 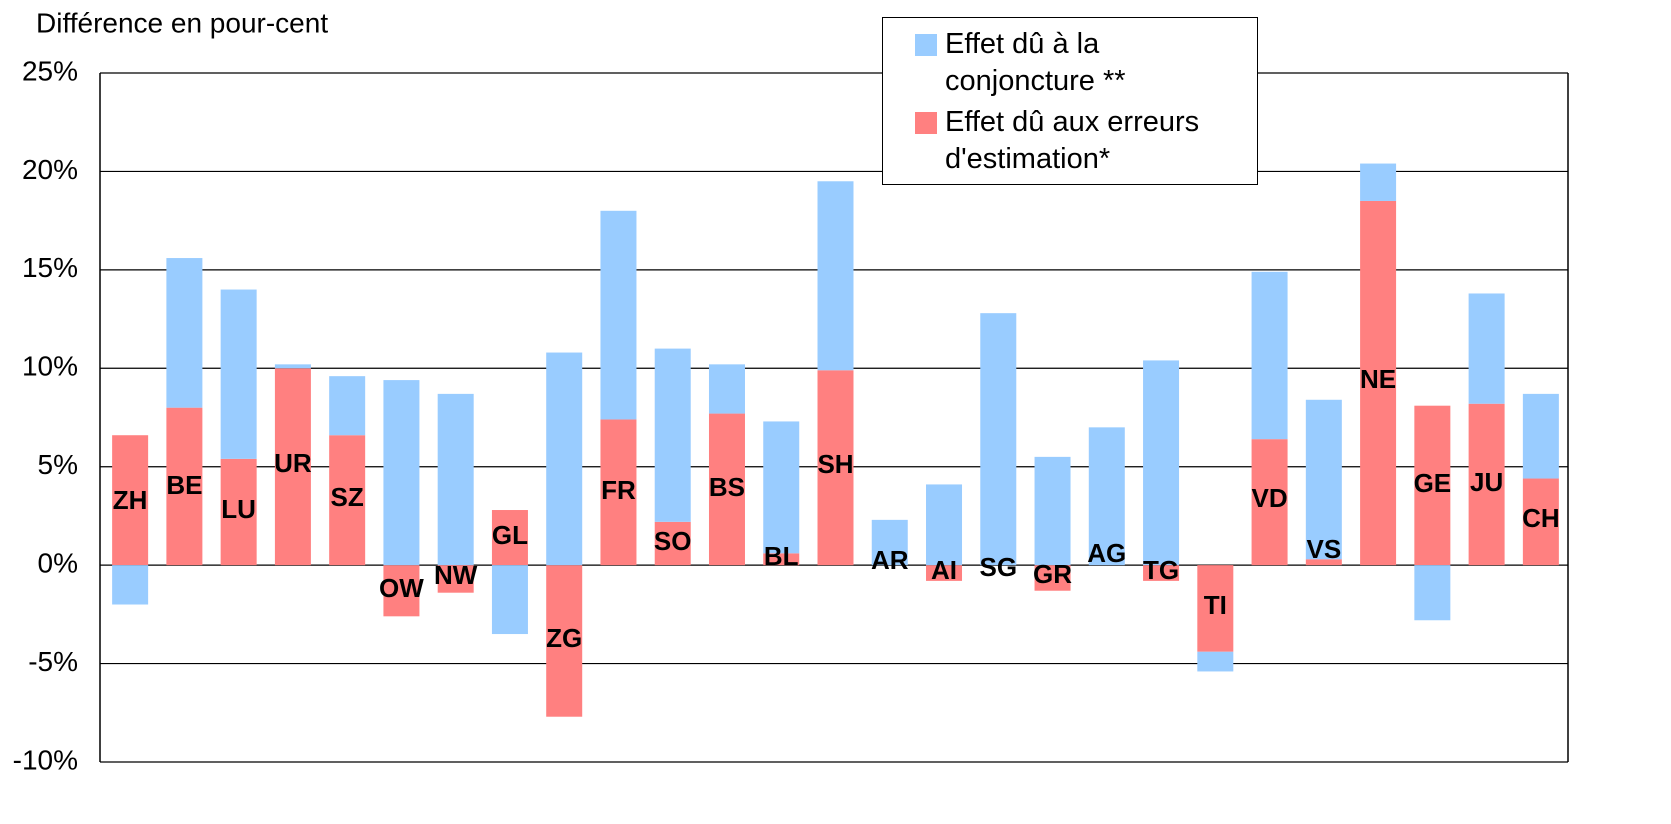 I want to click on y-tick-label: 0%, so click(x=58, y=563).